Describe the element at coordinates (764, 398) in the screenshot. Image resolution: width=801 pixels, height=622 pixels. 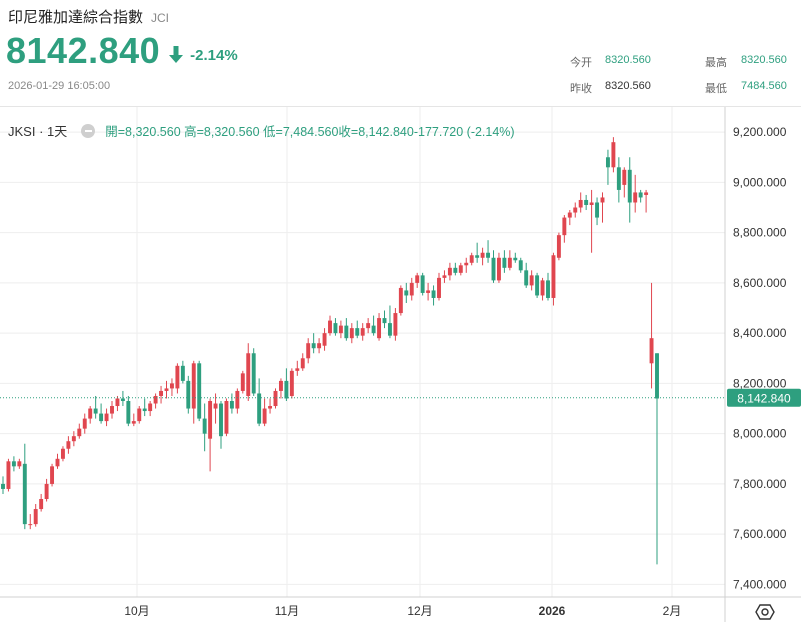
I see `last-price-label: 8,142.840` at that location.